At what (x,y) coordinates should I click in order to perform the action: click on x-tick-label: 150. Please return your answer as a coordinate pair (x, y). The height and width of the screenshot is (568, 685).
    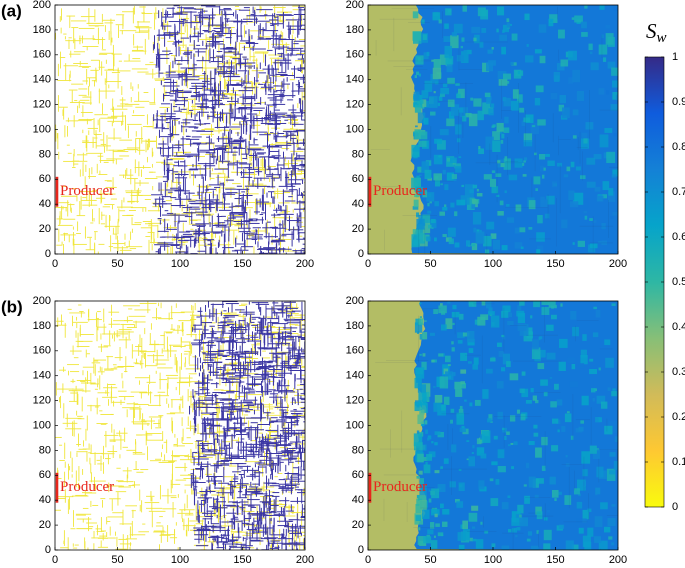
    Looking at the image, I should click on (242, 264).